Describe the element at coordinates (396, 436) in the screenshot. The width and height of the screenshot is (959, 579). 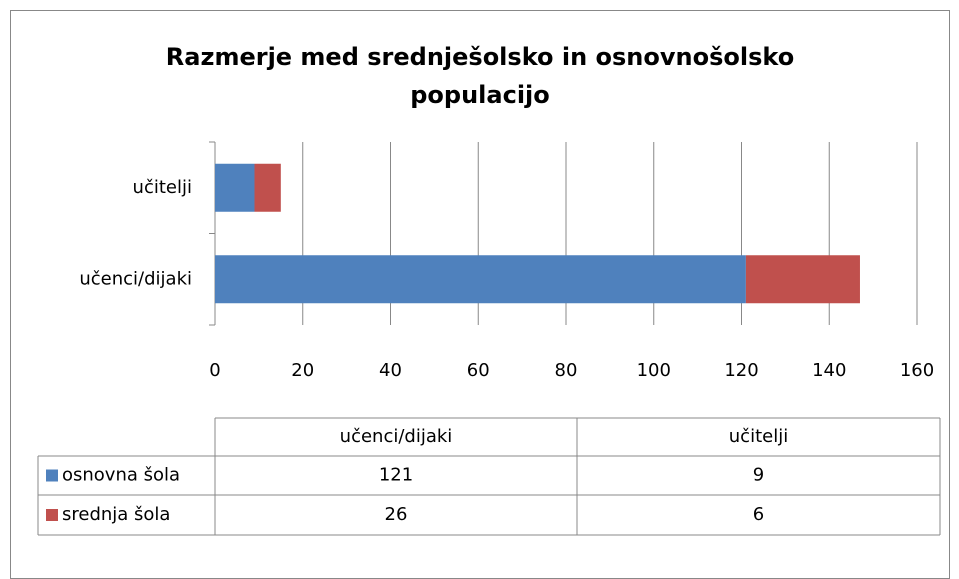
I see `table-header: učenci/dijaki` at that location.